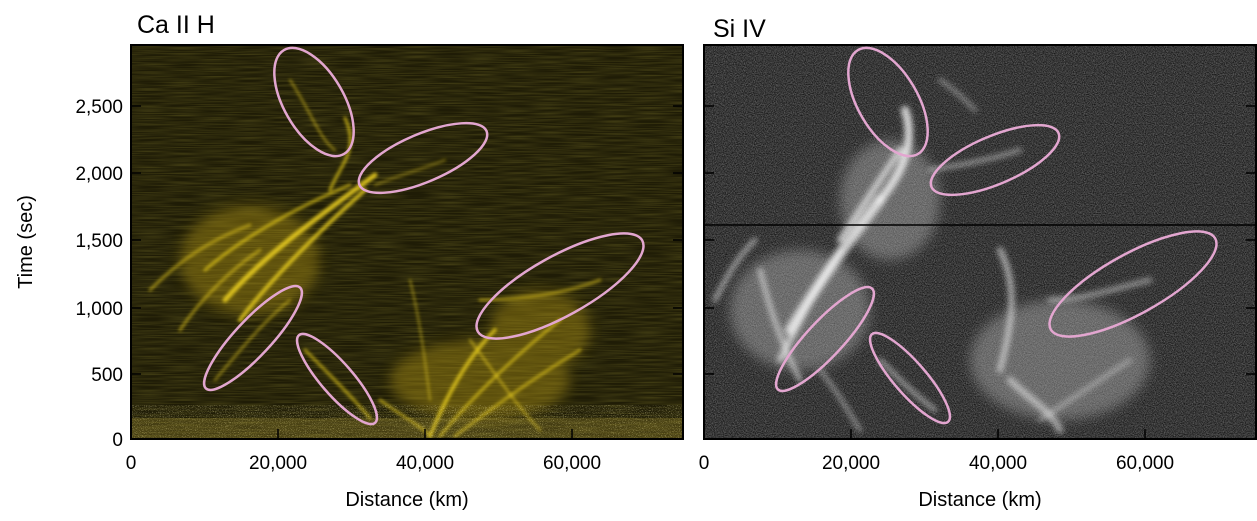 The image size is (1257, 521). What do you see at coordinates (99, 174) in the screenshot?
I see `y-tick-label: 2,000` at bounding box center [99, 174].